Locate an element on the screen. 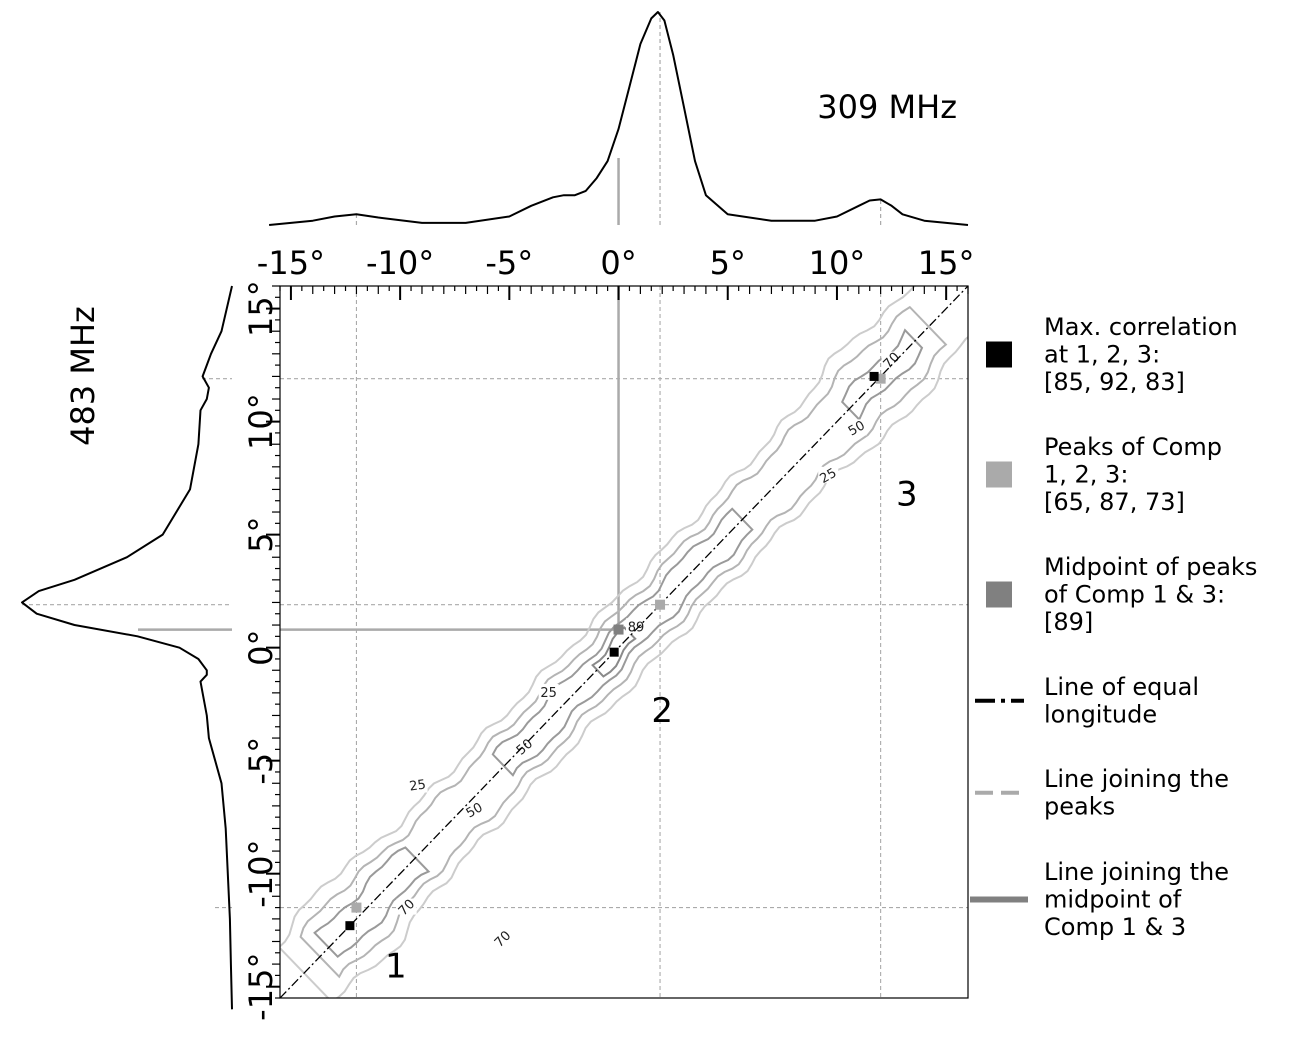 Image resolution: width=1300 pixels, height=1051 pixels. top-x-tick-label: -15° is located at coordinates (291, 263).